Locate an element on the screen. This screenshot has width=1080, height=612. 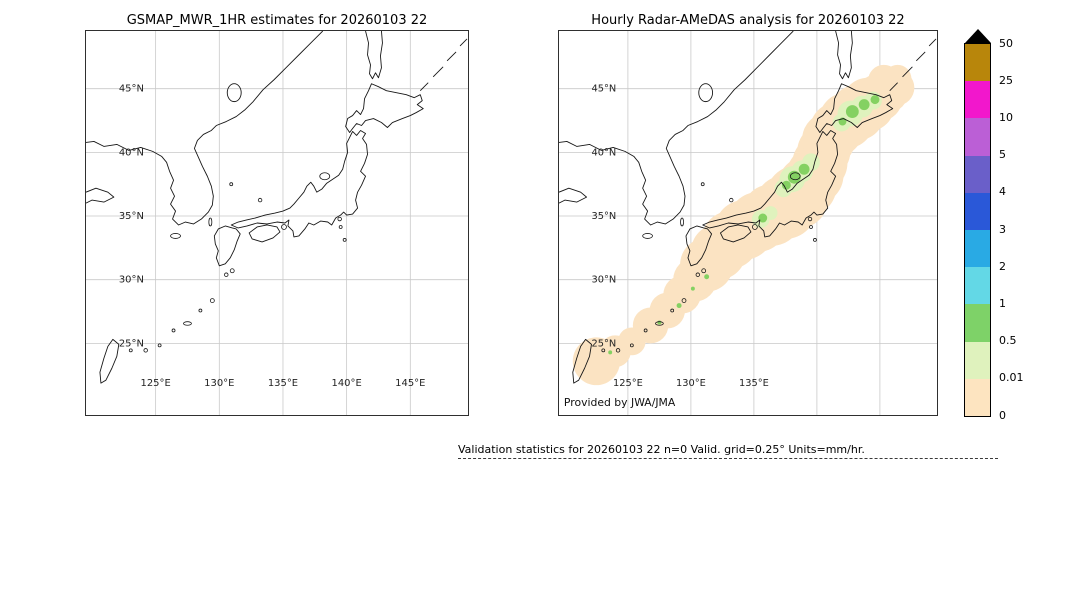
caption-divider is located at coordinates (728, 458).